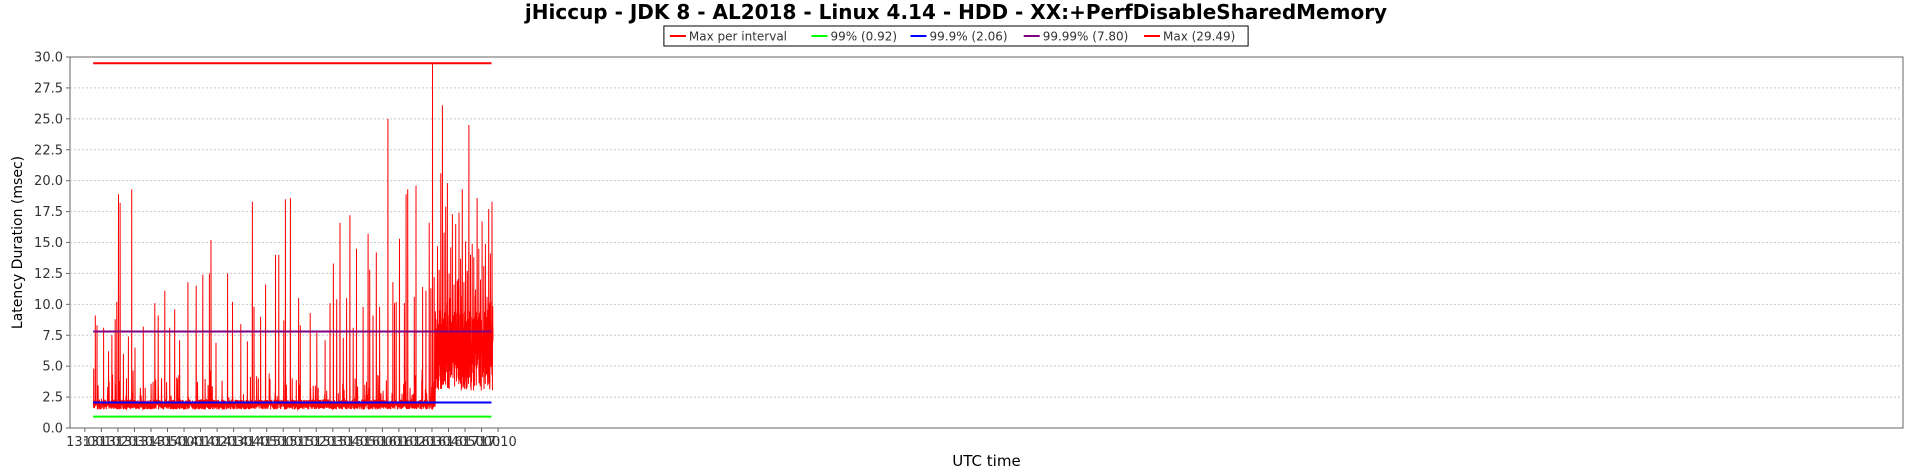 The width and height of the screenshot is (1913, 476). I want to click on y-tick-label: 5.0, so click(52, 367).